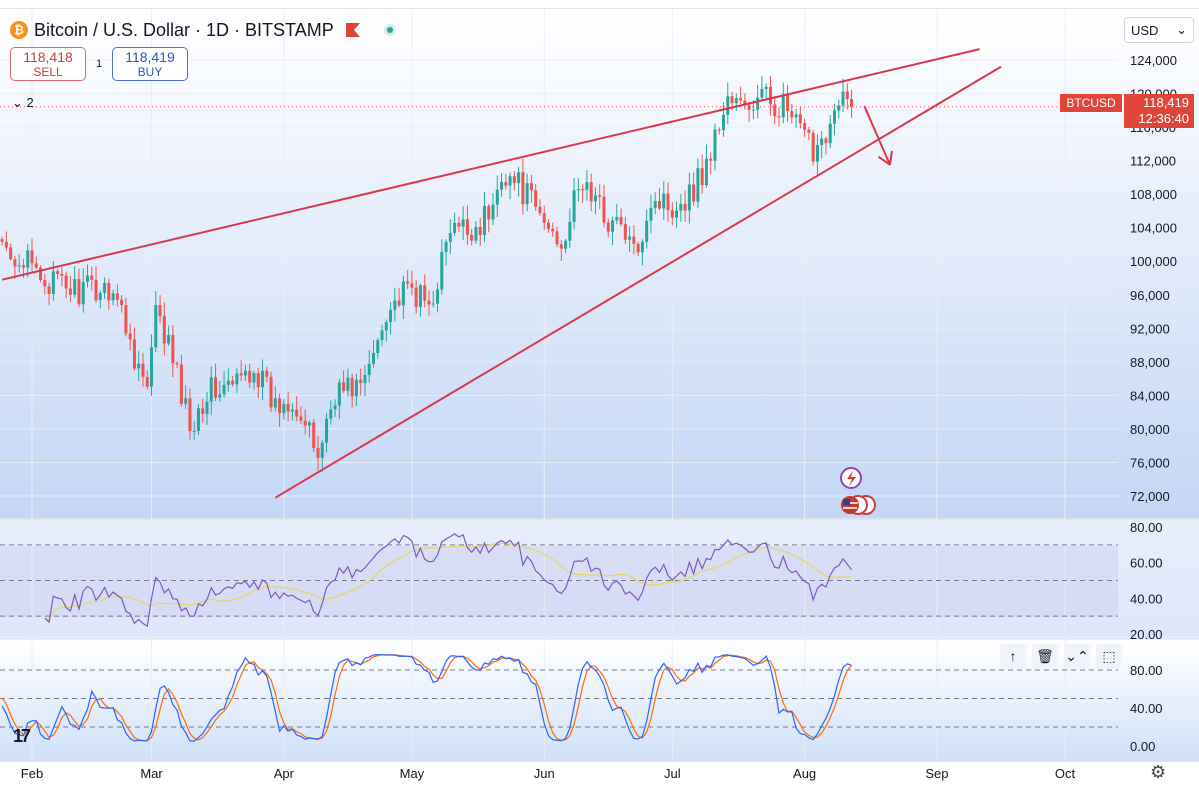 This screenshot has width=1199, height=801. I want to click on currency-selector: USD ⌄, so click(1159, 30).